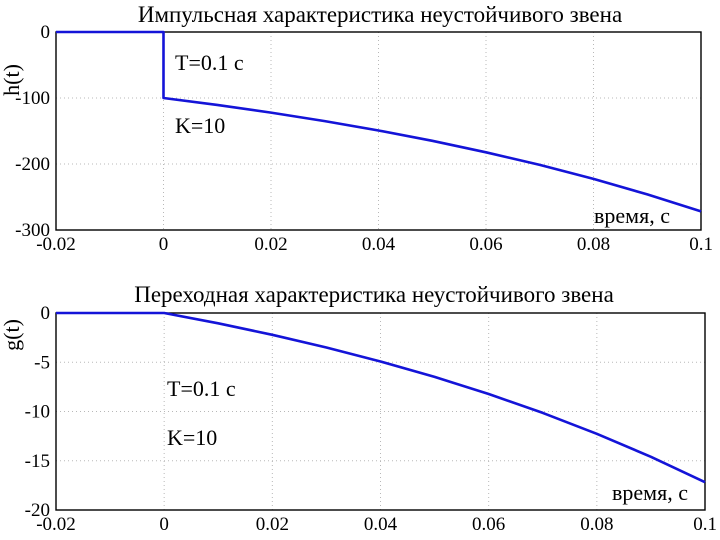 The image size is (720, 540). What do you see at coordinates (705, 524) in the screenshot?
I see `step-x-tick-label: 0.1` at bounding box center [705, 524].